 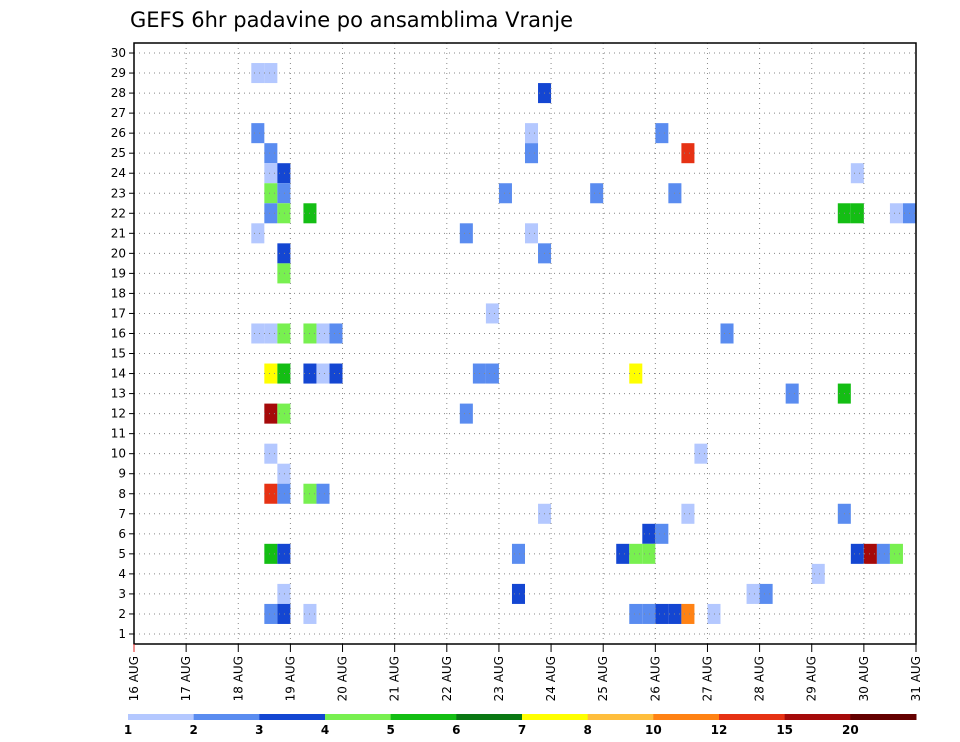 What do you see at coordinates (655, 678) in the screenshot?
I see `x-tick-label: 26 AUG` at bounding box center [655, 678].